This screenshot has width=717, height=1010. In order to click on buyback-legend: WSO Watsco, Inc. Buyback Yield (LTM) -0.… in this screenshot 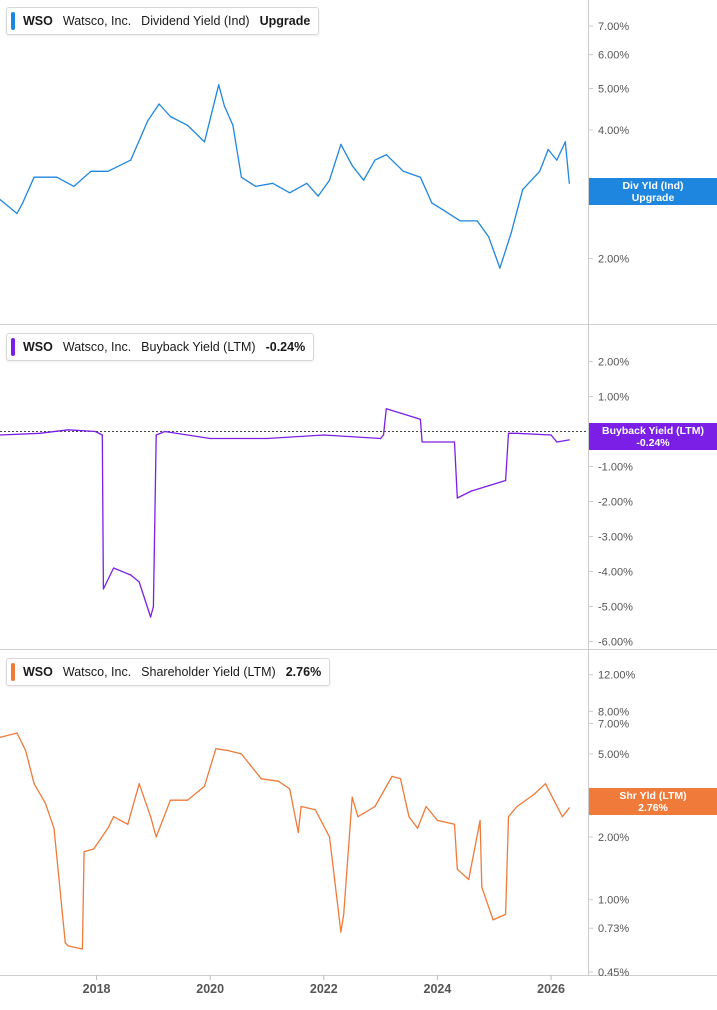, I will do `click(160, 347)`.